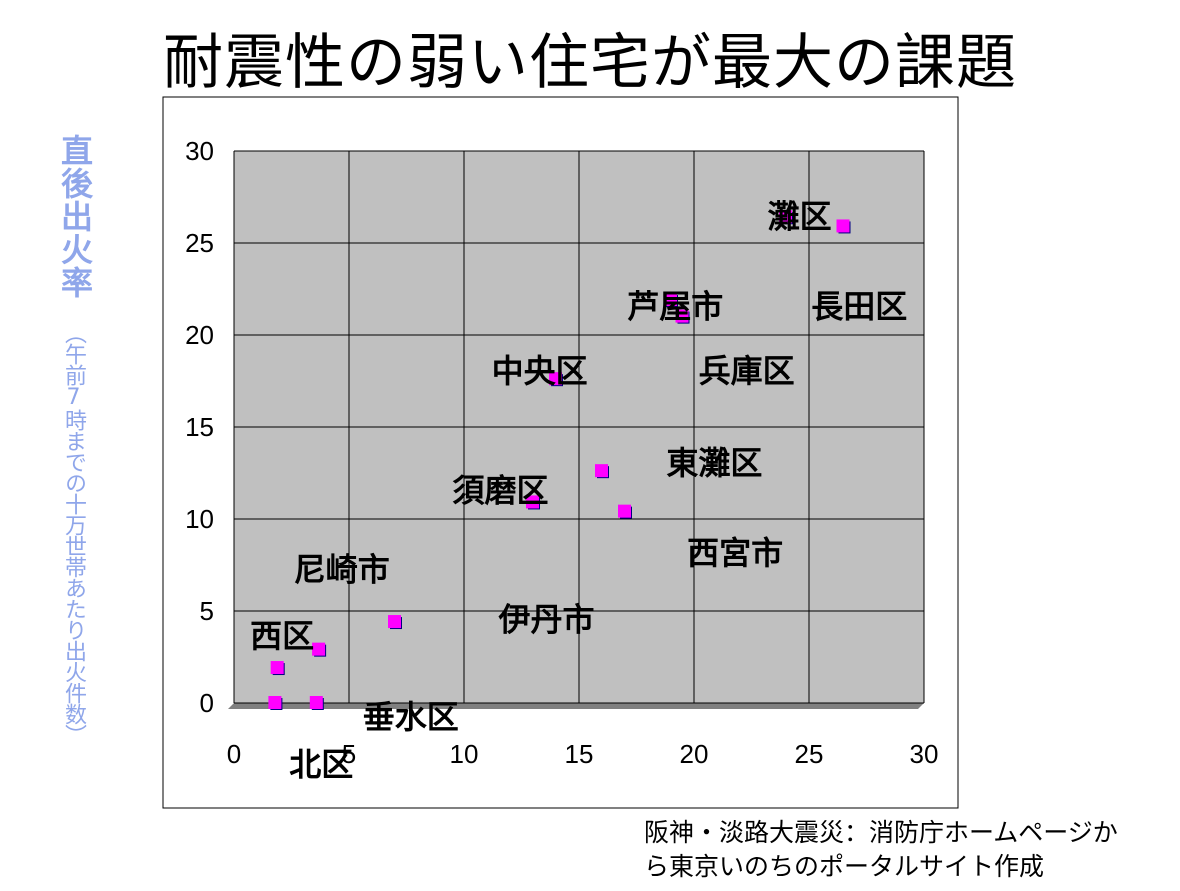  I want to click on x-tick-label: 25, so click(809, 754).